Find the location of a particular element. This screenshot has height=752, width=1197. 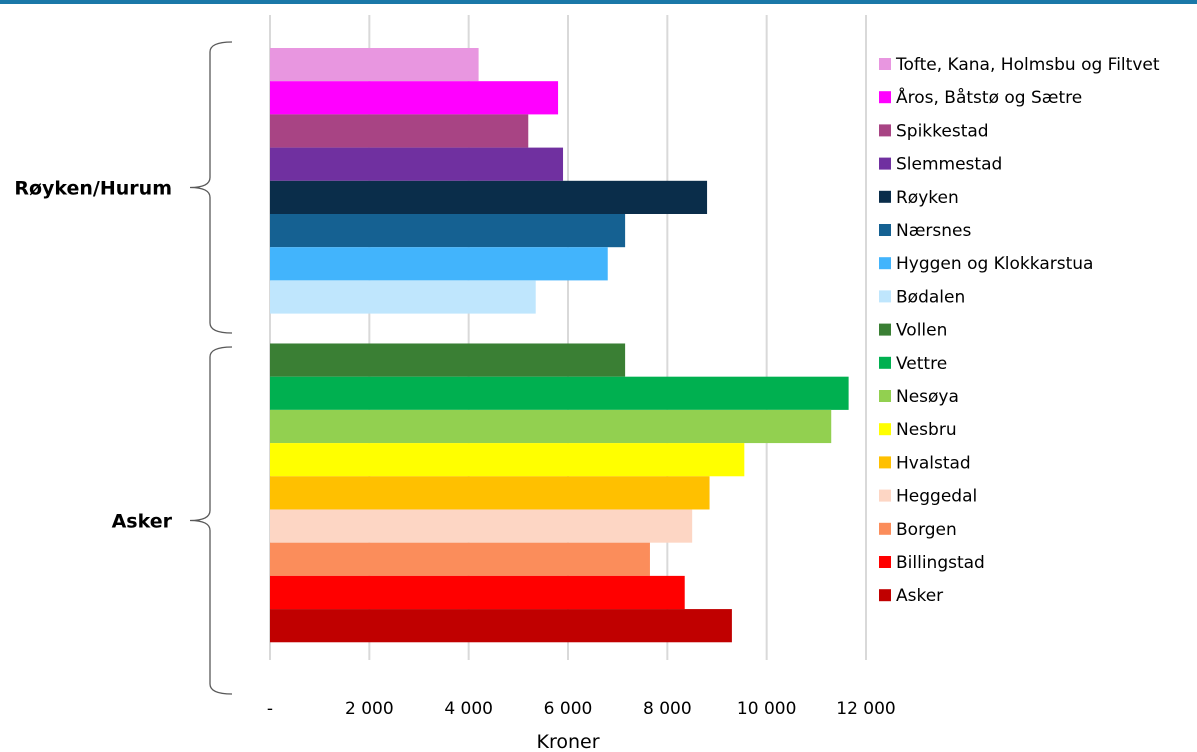

legend-entry: Borgen is located at coordinates (926, 530).